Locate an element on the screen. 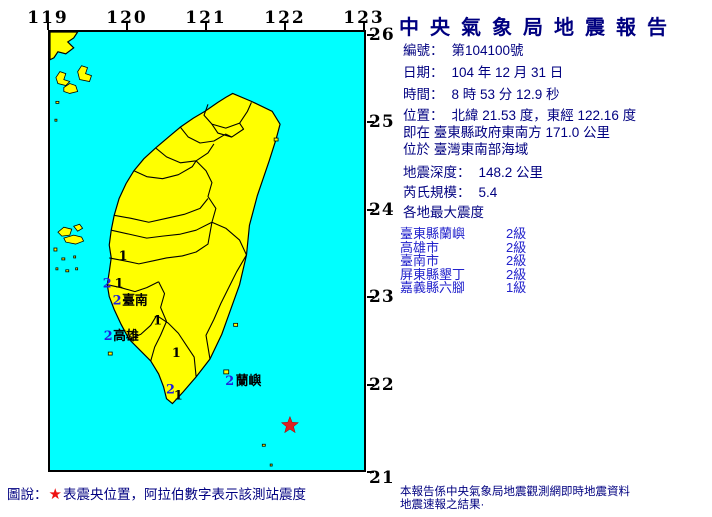 This screenshot has height=517, width=712. footnote-line2: 地震速報之結果· is located at coordinates (442, 504).